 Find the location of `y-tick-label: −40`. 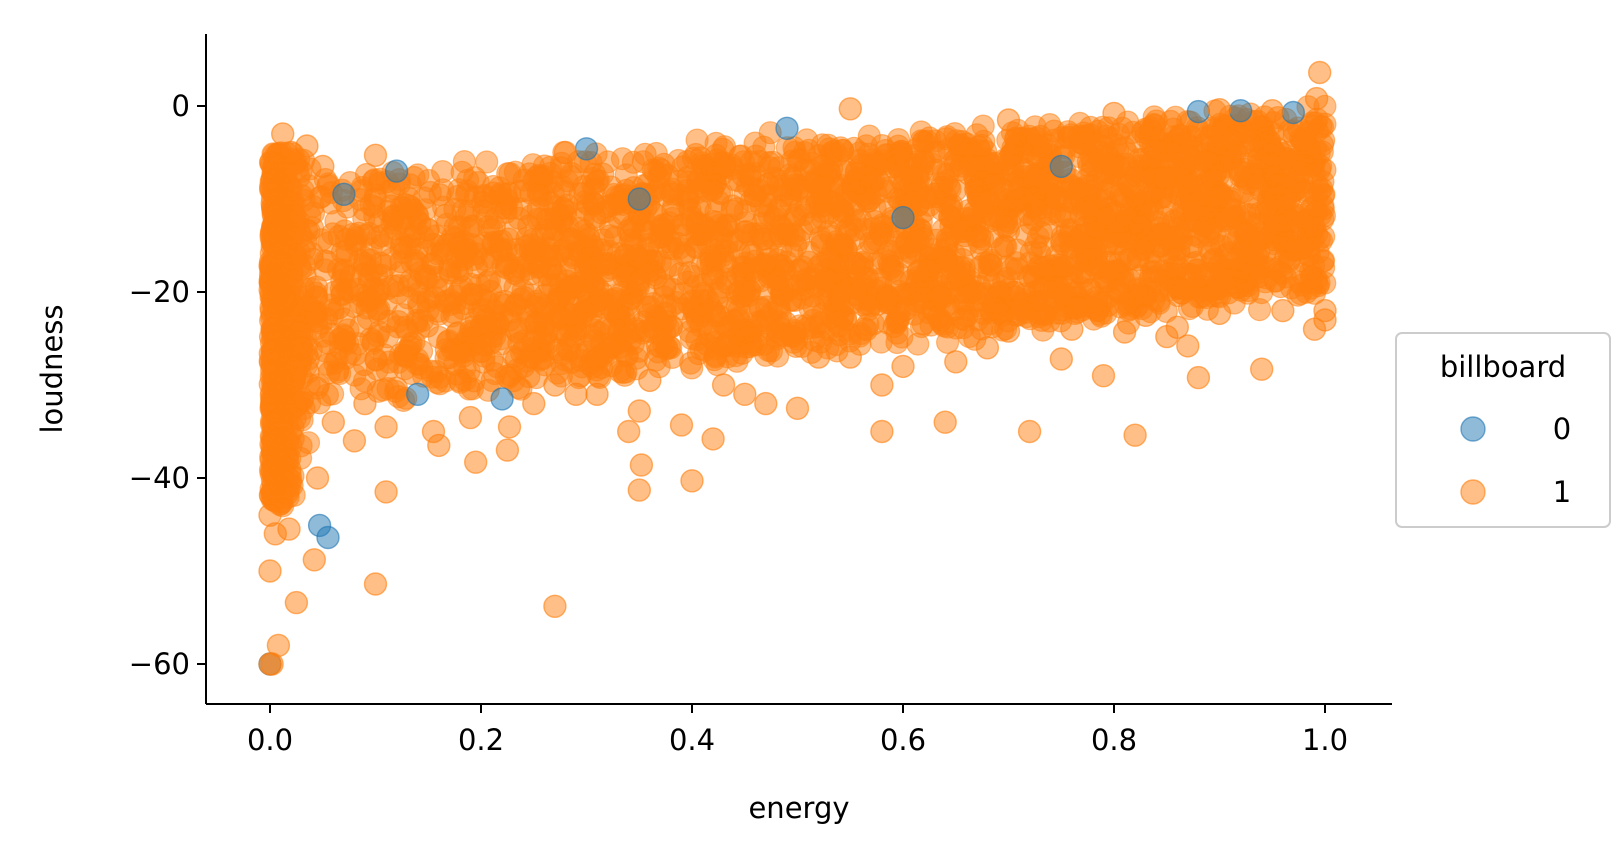

y-tick-label: −40 is located at coordinates (159, 478).